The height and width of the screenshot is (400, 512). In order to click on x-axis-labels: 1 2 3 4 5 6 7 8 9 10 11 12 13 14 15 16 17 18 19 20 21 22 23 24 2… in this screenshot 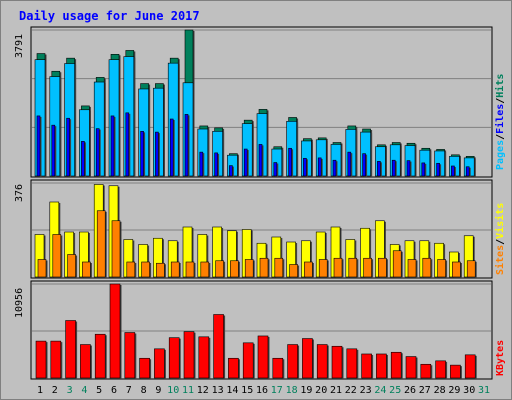, I will do `click(263, 390)`.